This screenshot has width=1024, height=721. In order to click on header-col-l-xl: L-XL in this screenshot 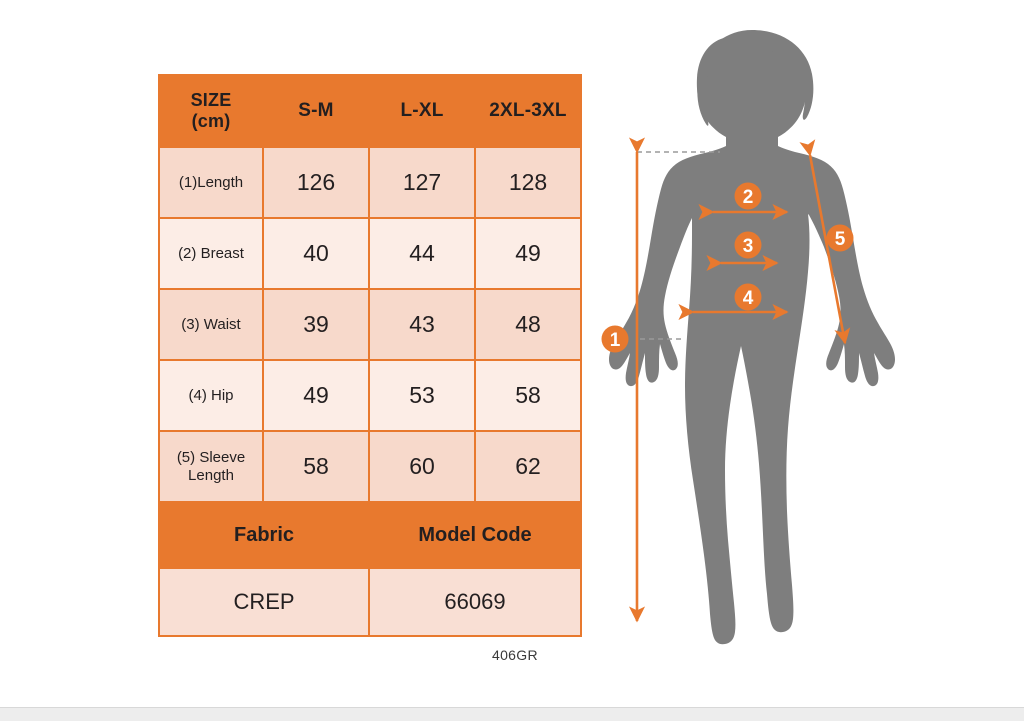, I will do `click(422, 111)`.